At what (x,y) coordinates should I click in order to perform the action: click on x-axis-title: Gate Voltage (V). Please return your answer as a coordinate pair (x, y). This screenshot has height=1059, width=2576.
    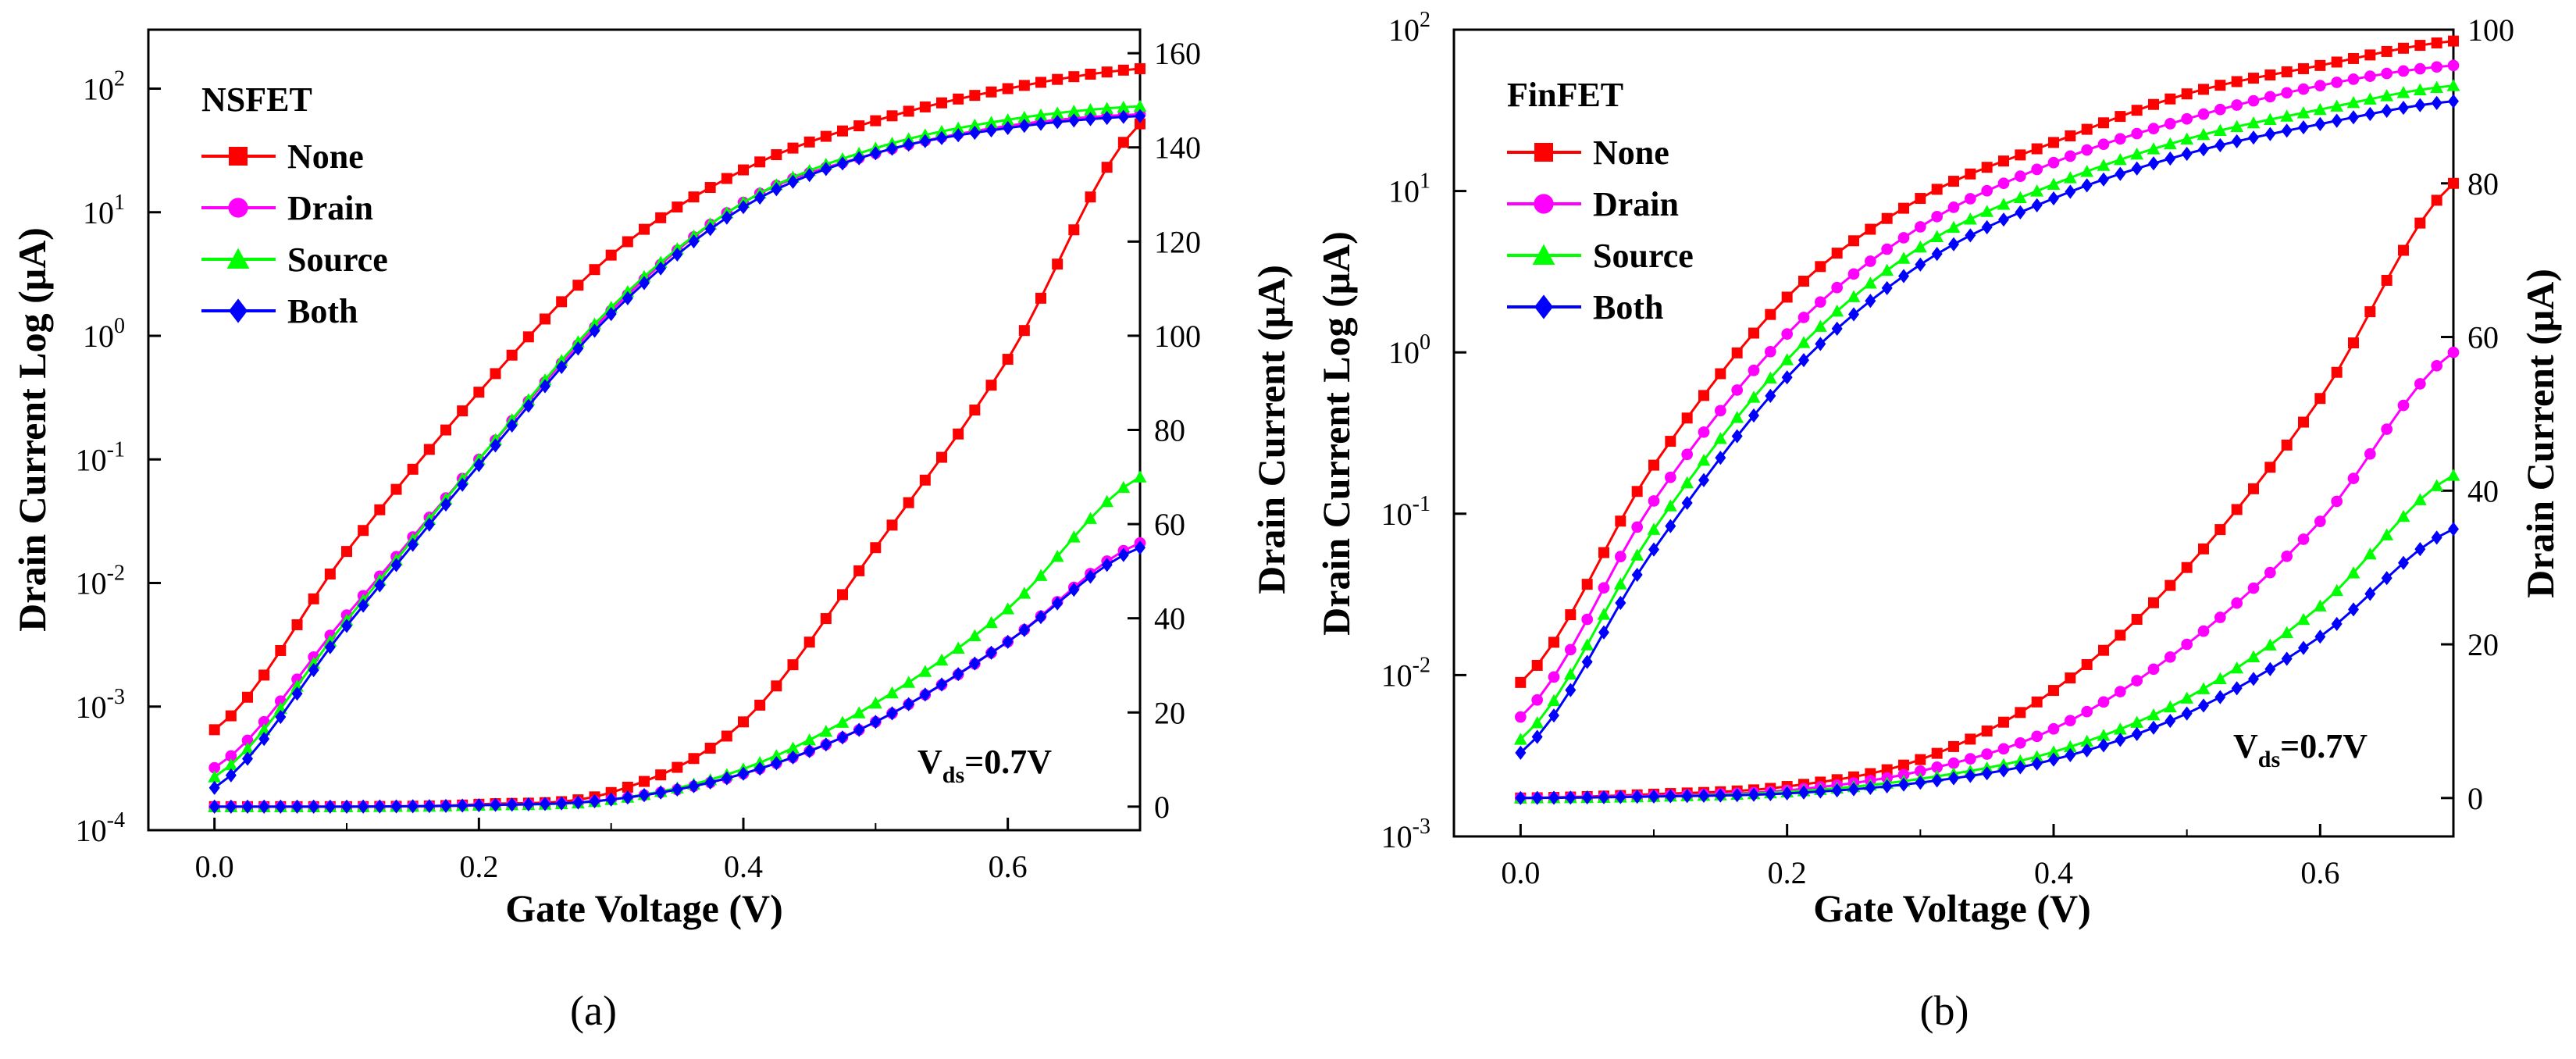
    Looking at the image, I should click on (644, 908).